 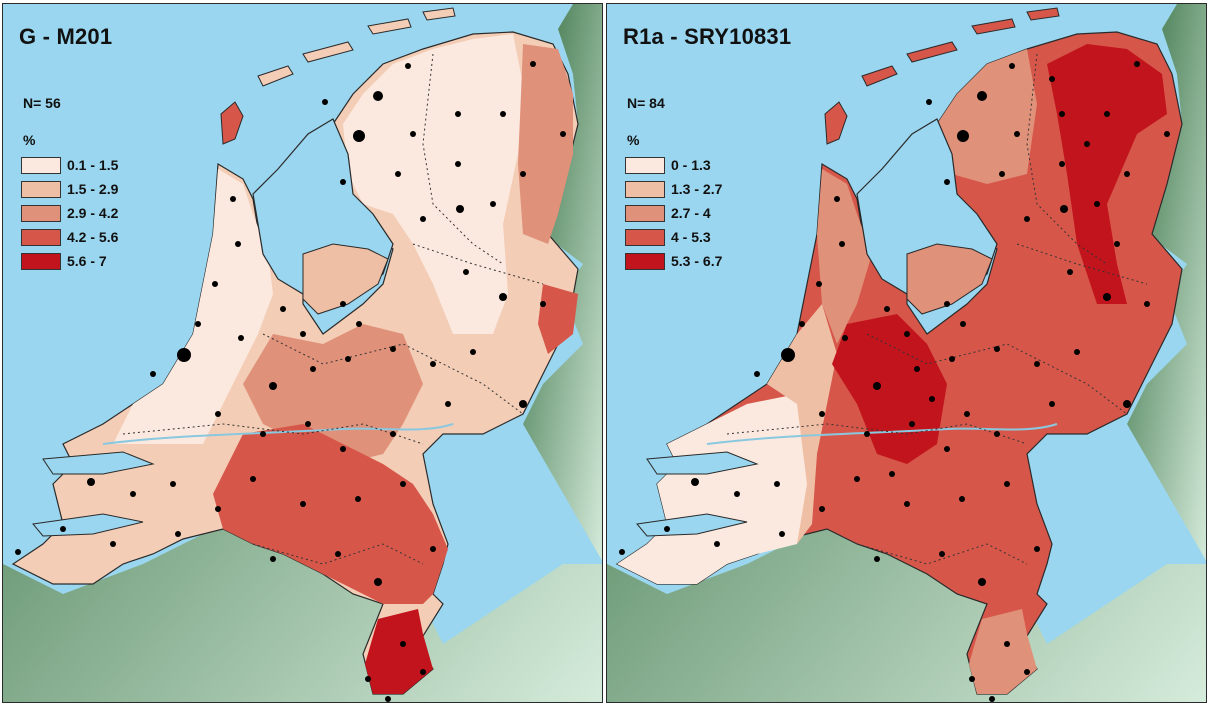 What do you see at coordinates (691, 165) in the screenshot?
I see `legend-label: 0 - 1.3` at bounding box center [691, 165].